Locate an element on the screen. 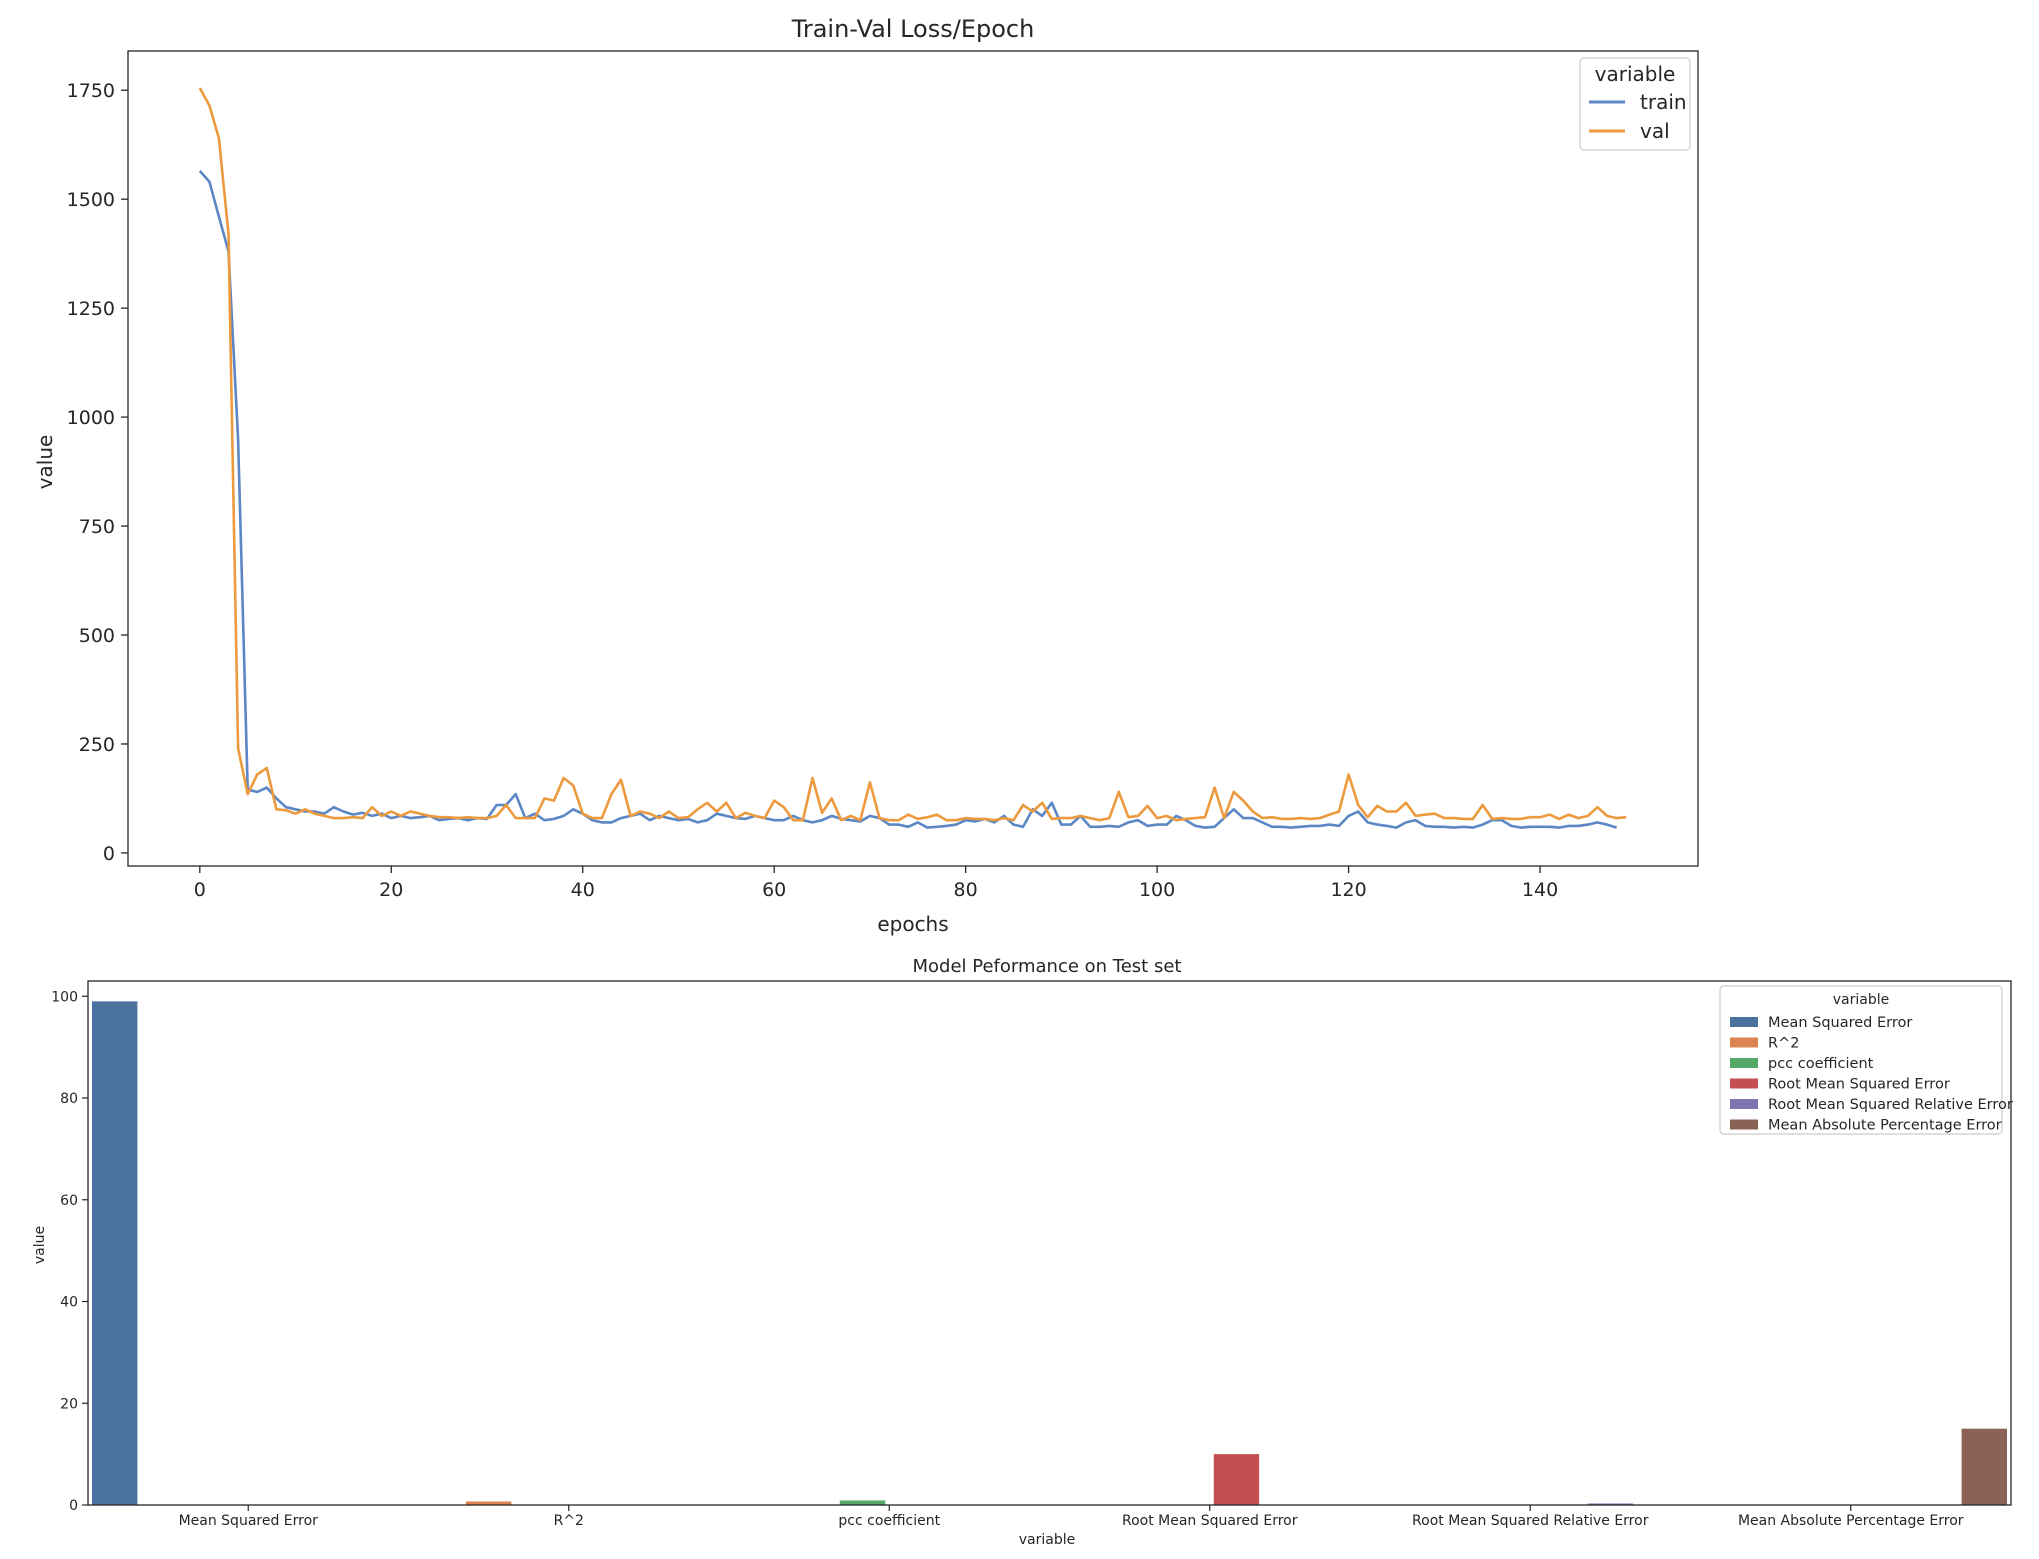  line-legend-label-val: val is located at coordinates (1655, 131).